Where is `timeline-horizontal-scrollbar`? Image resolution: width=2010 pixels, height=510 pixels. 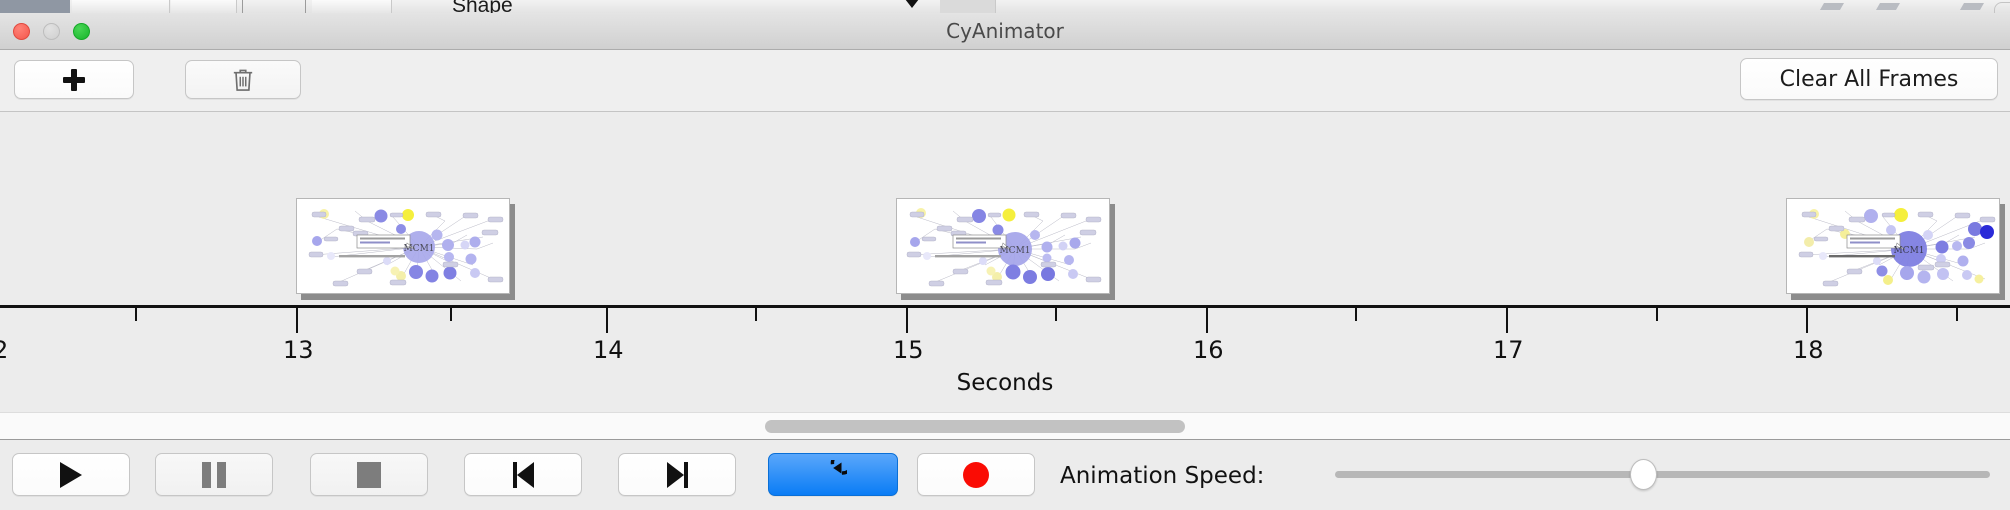 timeline-horizontal-scrollbar is located at coordinates (1005, 426).